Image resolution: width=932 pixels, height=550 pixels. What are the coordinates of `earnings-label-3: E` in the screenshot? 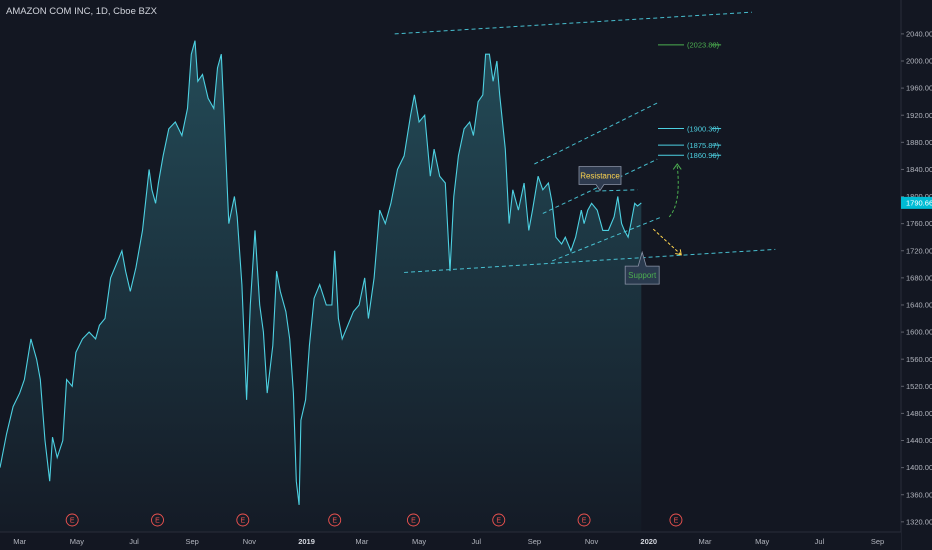 It's located at (334, 521).